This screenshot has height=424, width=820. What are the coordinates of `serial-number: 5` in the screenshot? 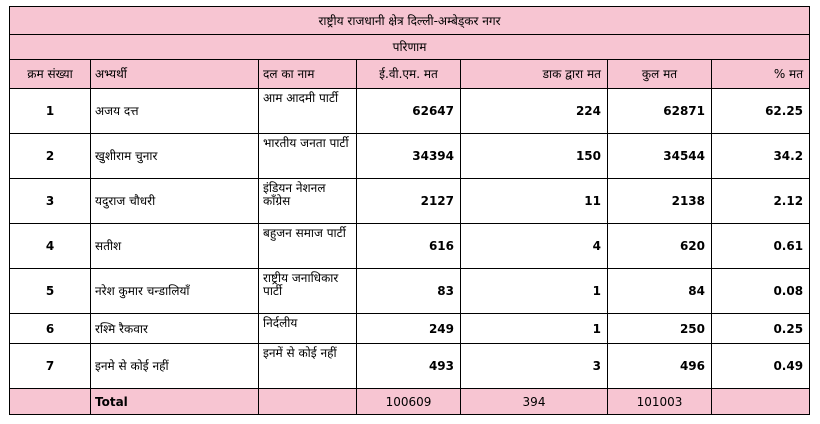 It's located at (50, 291).